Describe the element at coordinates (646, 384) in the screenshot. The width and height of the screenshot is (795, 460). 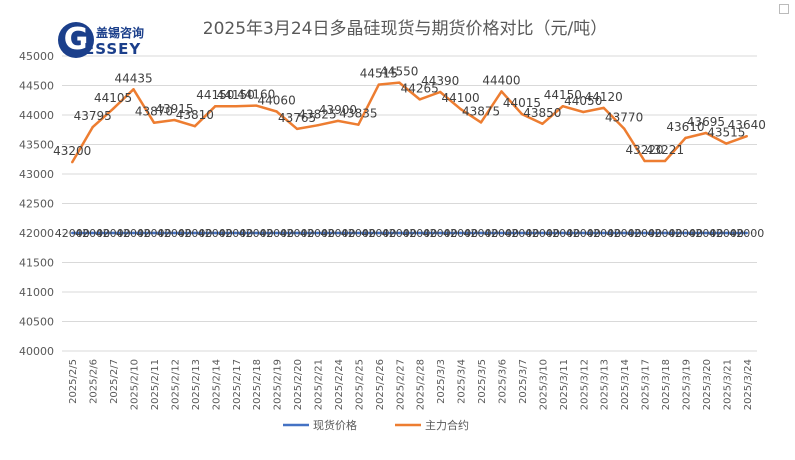
I see `x-tick-label: 2025/3/17` at that location.